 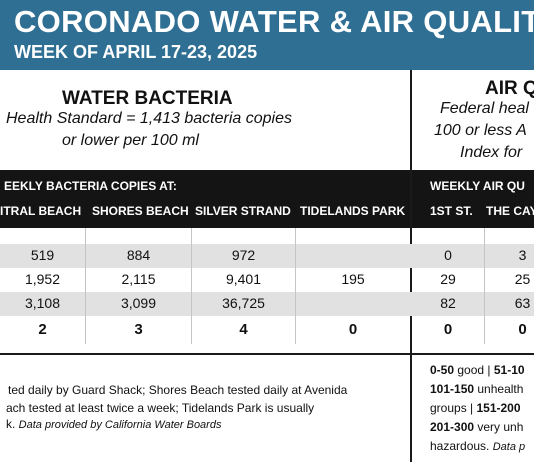 What do you see at coordinates (510, 211) in the screenshot?
I see `col-the-cay: THE CAY` at bounding box center [510, 211].